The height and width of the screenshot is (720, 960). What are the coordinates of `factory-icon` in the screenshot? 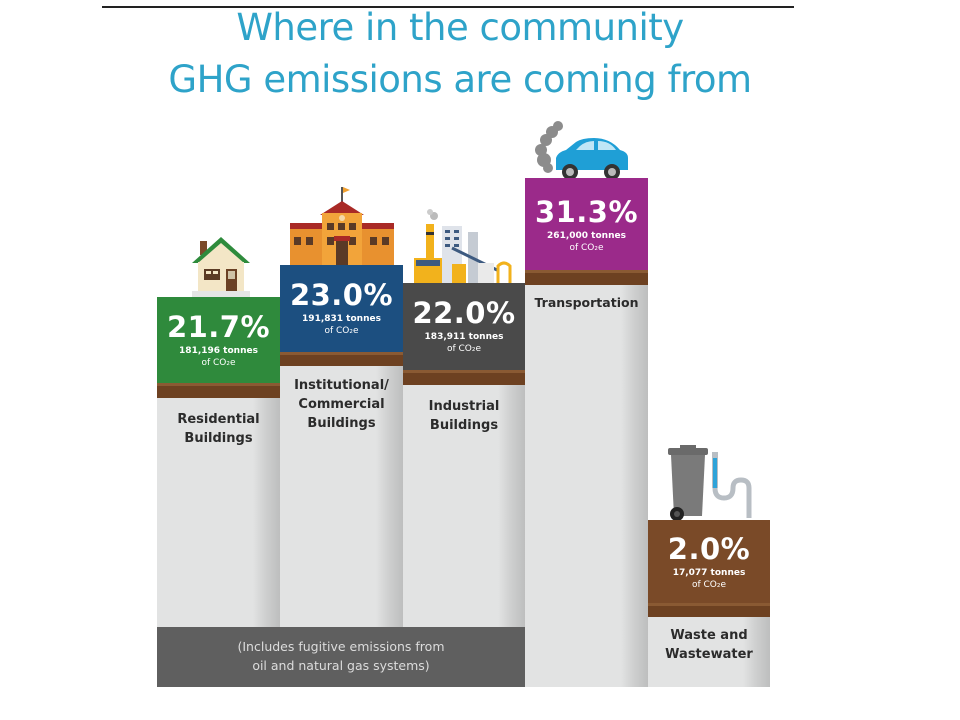 It's located at (467, 245).